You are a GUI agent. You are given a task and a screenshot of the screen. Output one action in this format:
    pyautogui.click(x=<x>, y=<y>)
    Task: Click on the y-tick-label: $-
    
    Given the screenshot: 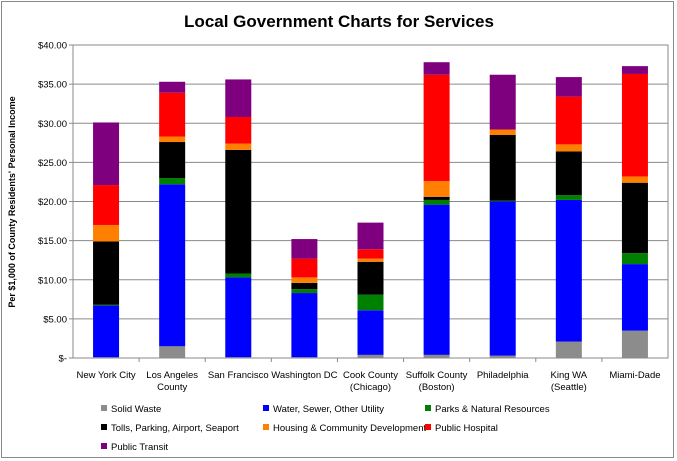 What is the action you would take?
    pyautogui.click(x=63, y=359)
    